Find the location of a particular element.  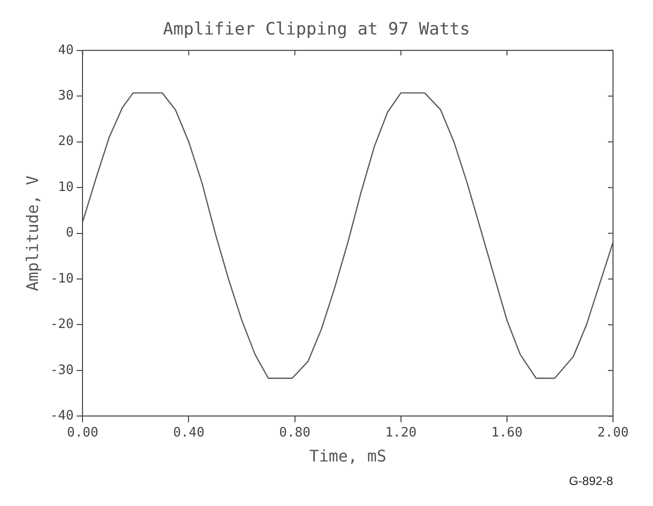

x-tick-label: 0.80 is located at coordinates (294, 432).